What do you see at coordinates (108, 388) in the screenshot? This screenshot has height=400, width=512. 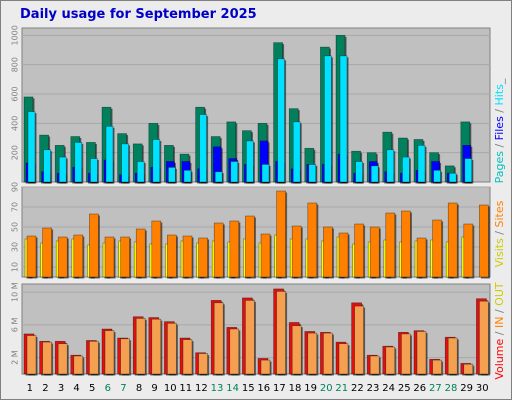 I see `day-label-6: 6` at bounding box center [108, 388].